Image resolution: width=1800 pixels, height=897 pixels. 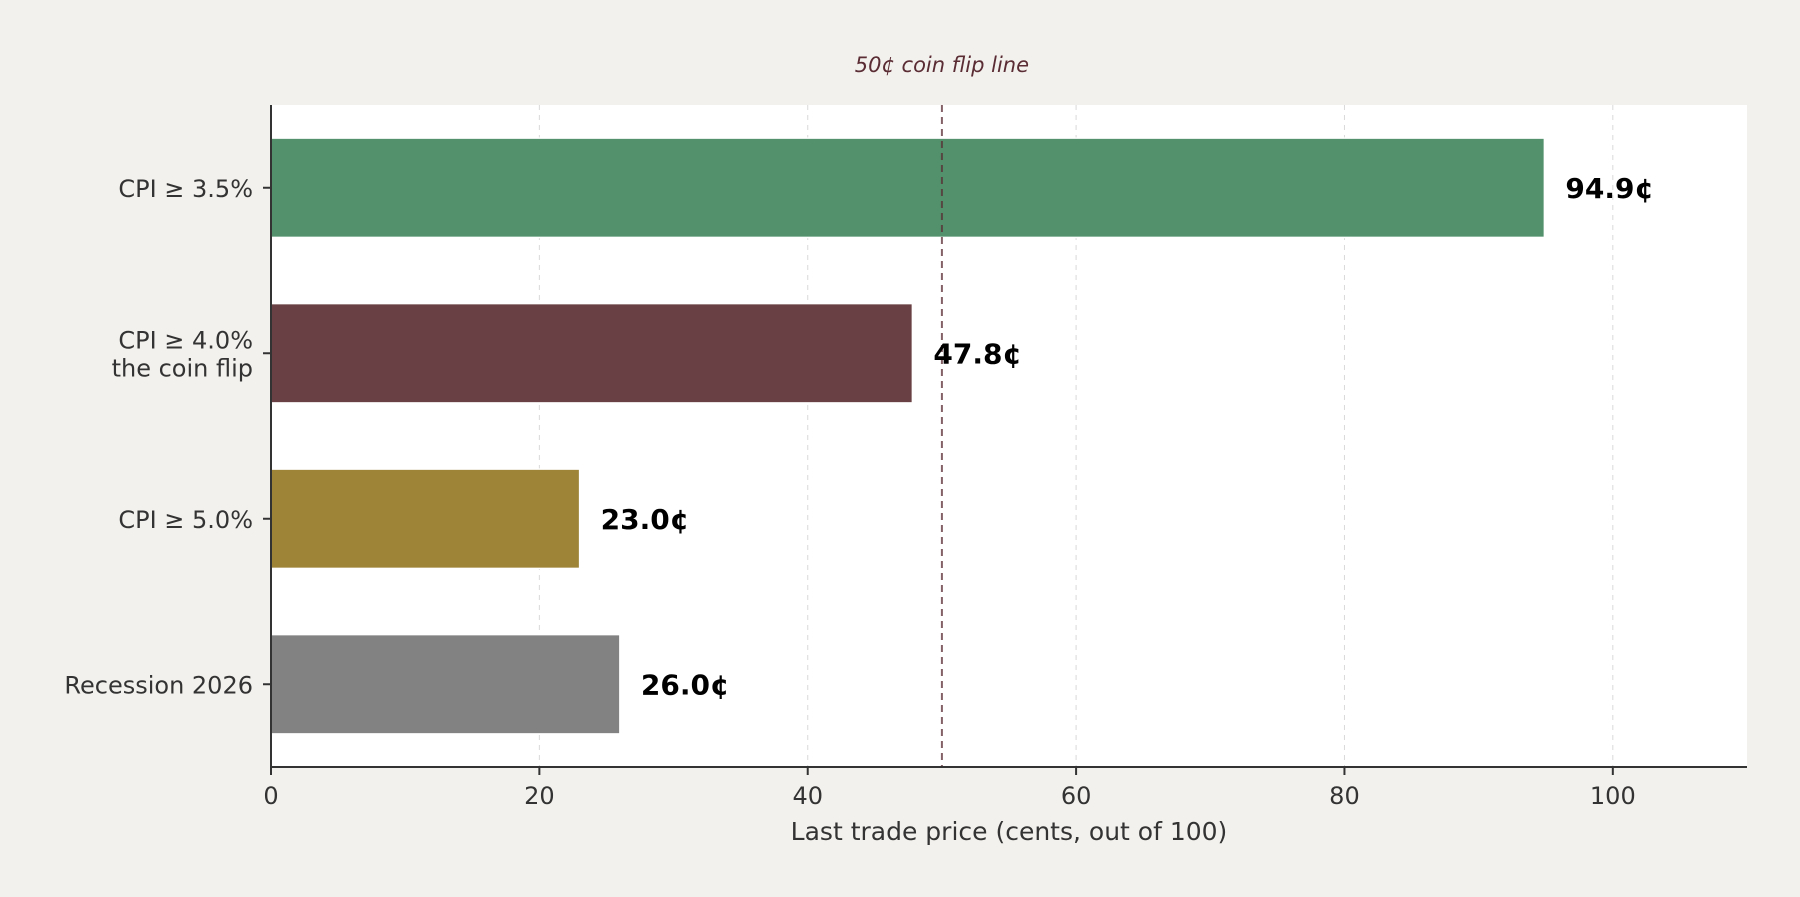 What do you see at coordinates (185, 520) in the screenshot?
I see `category-label-2-line-0: CPI ≥ 5.0%` at bounding box center [185, 520].